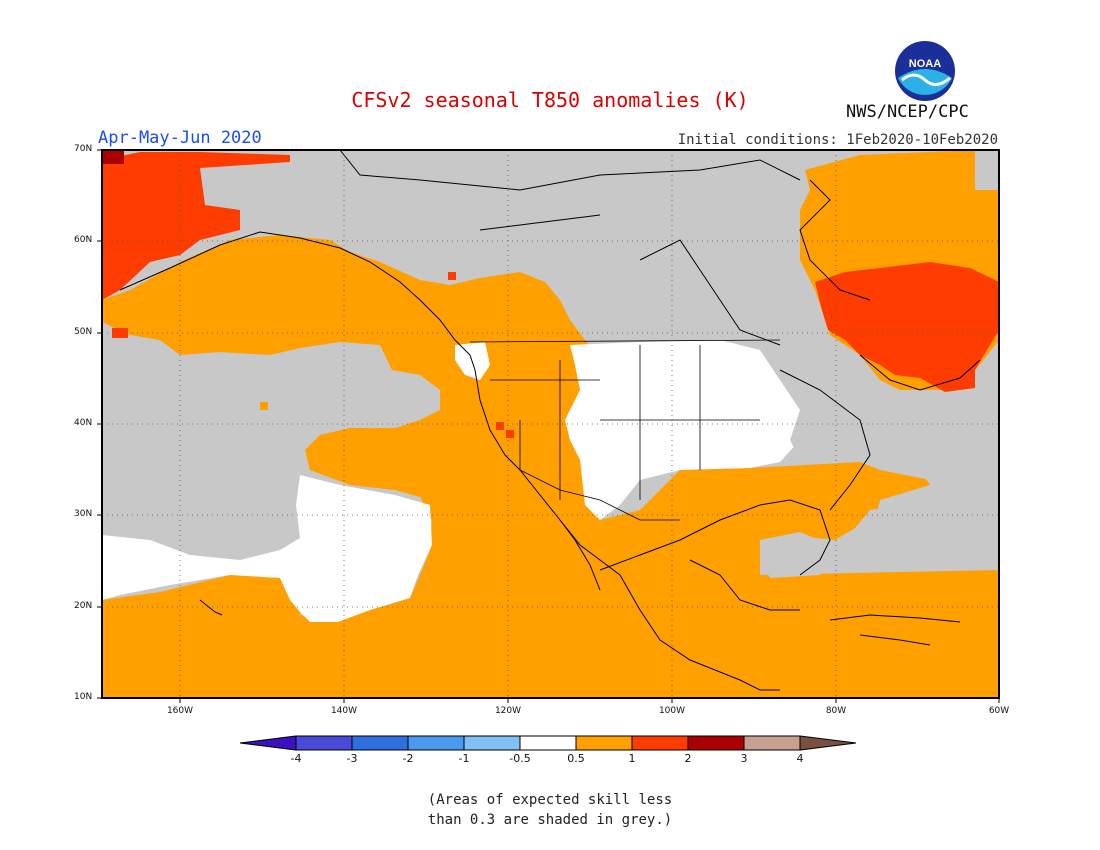 The image size is (1100, 850). What do you see at coordinates (925, 71) in the screenshot?
I see `noaa-logo: NOAA` at bounding box center [925, 71].